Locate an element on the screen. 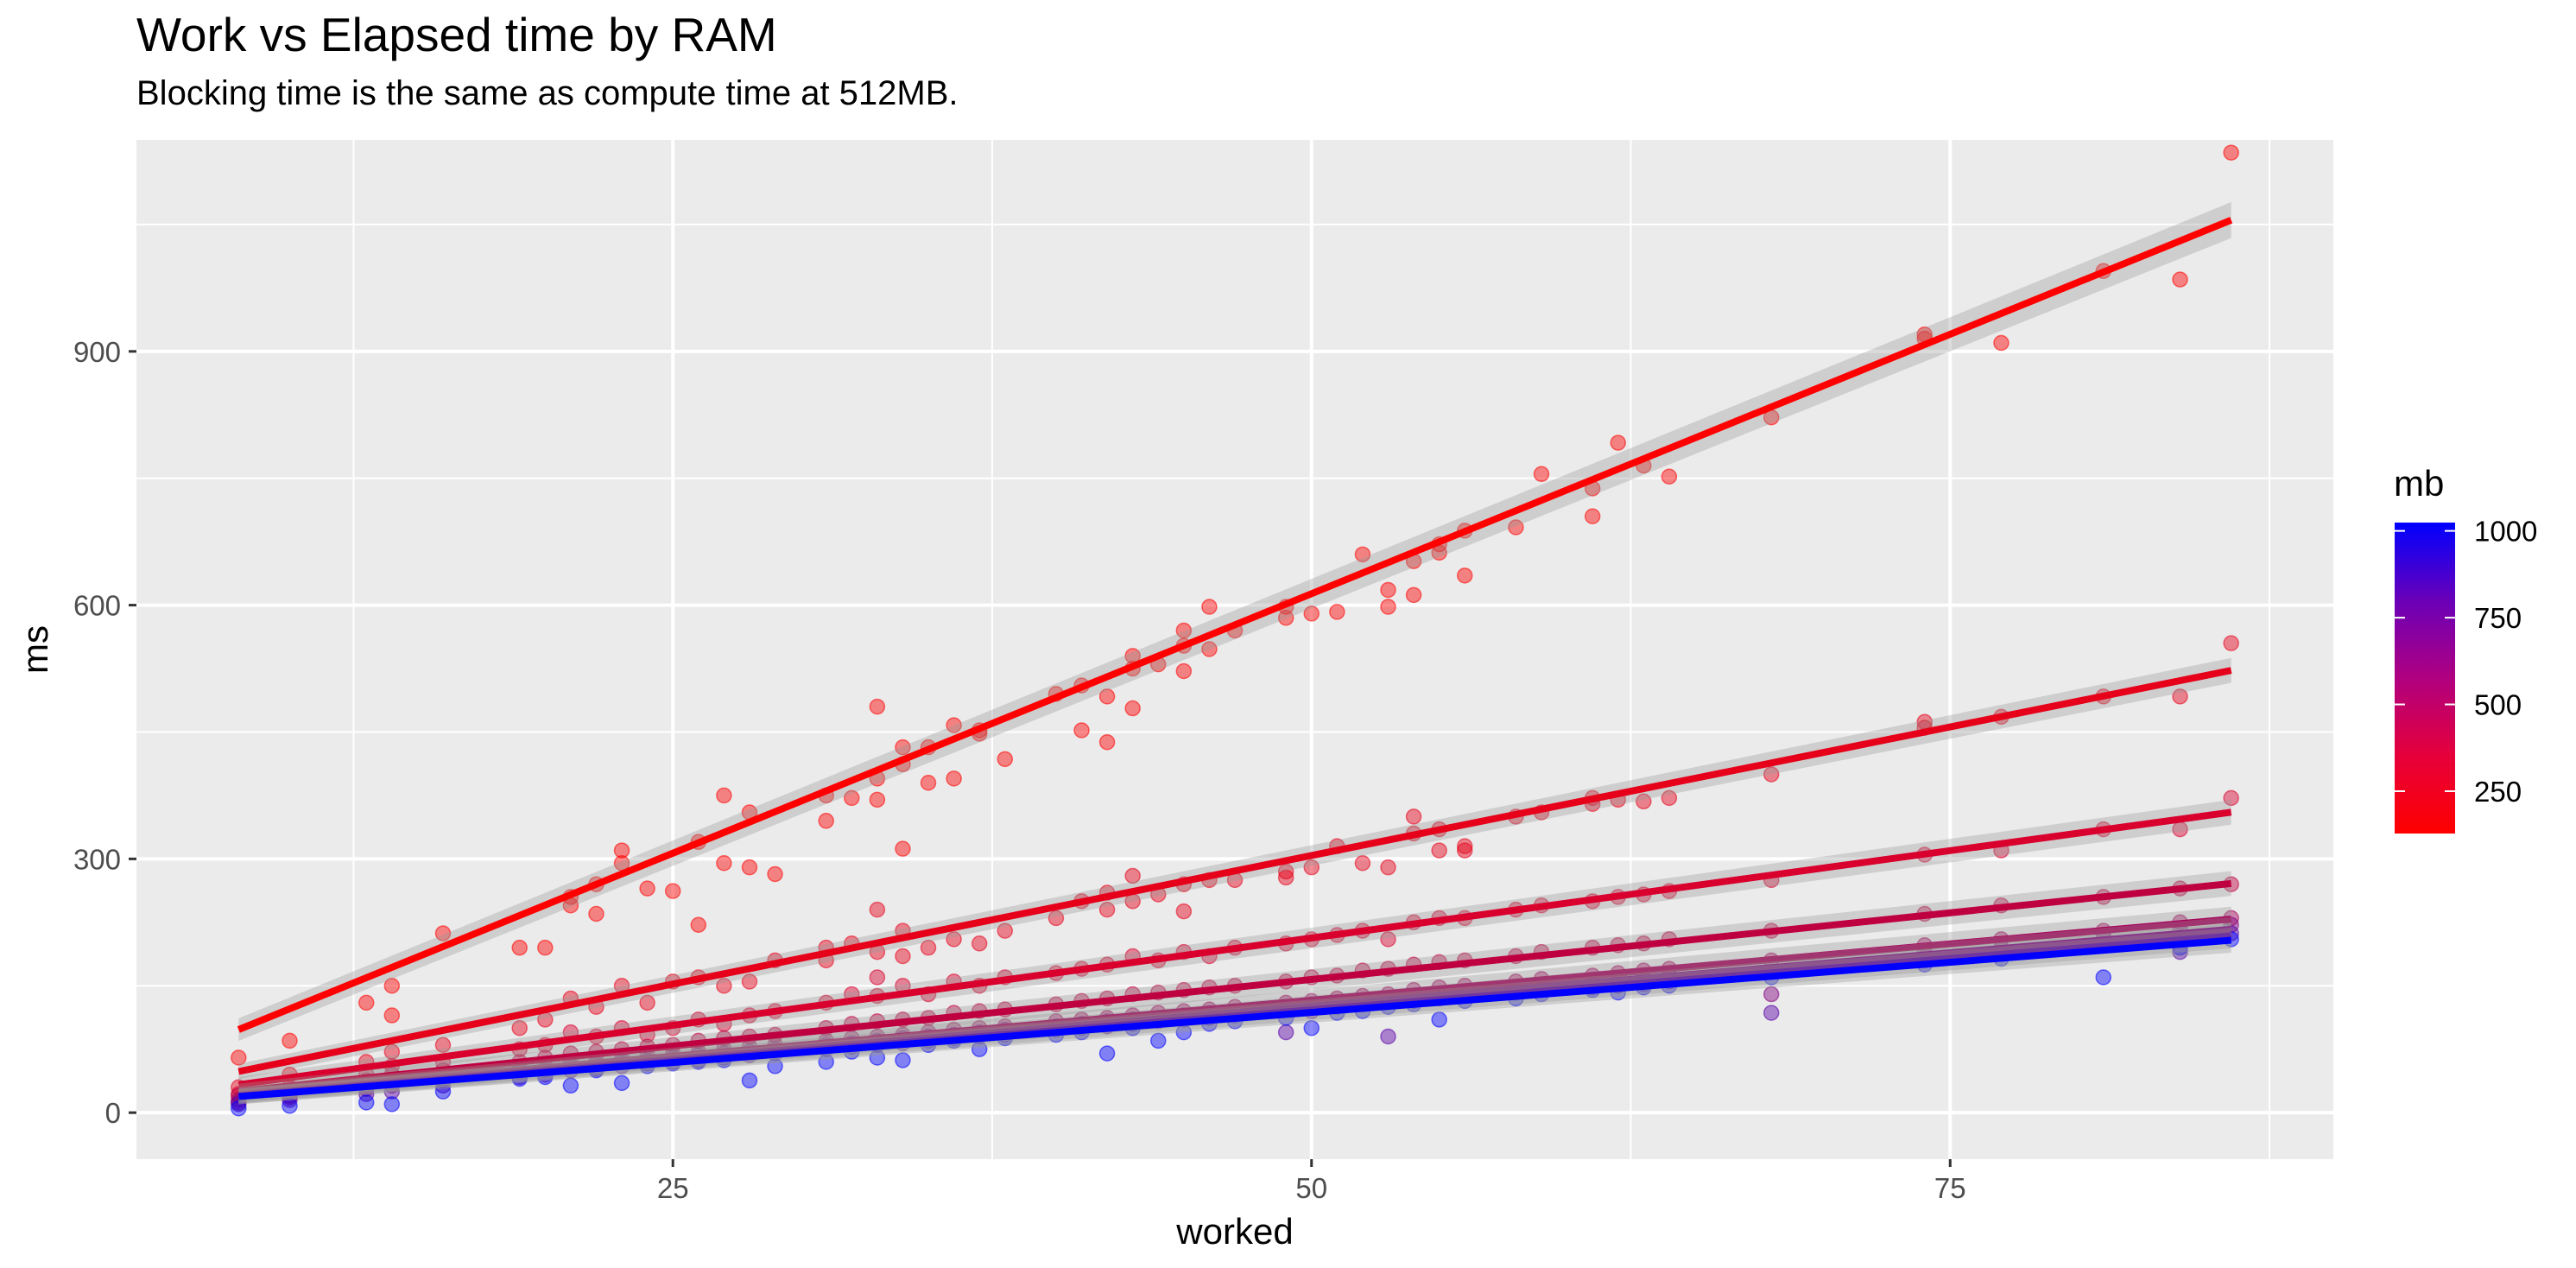  chart-title: Work vs Elapsed time by RAM is located at coordinates (456, 34).